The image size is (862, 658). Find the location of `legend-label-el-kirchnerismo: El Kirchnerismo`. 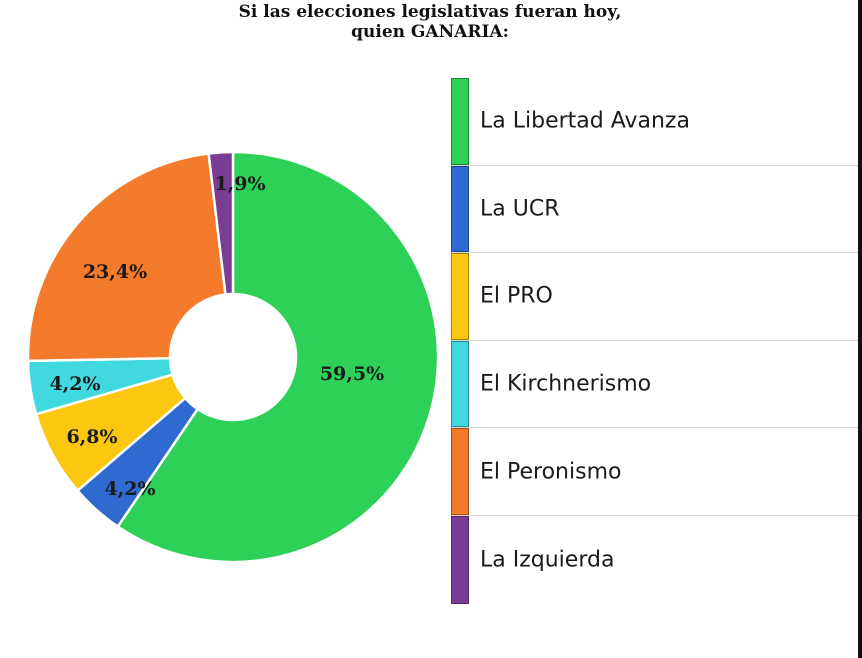

legend-label-el-kirchnerismo: El Kirchnerismo is located at coordinates (566, 384).